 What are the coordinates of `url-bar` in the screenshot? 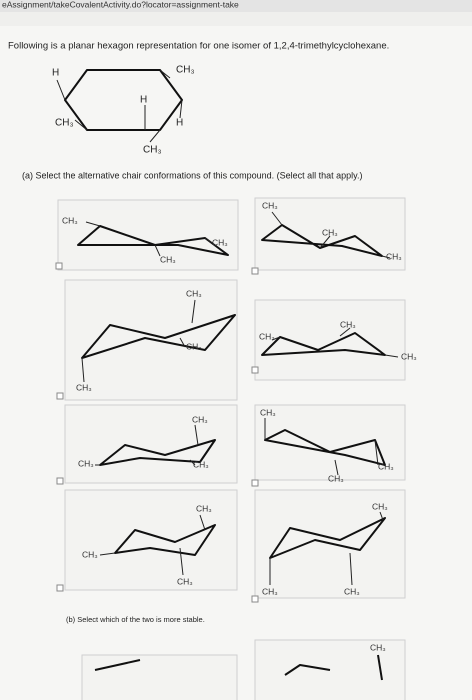 It's located at (236, 6).